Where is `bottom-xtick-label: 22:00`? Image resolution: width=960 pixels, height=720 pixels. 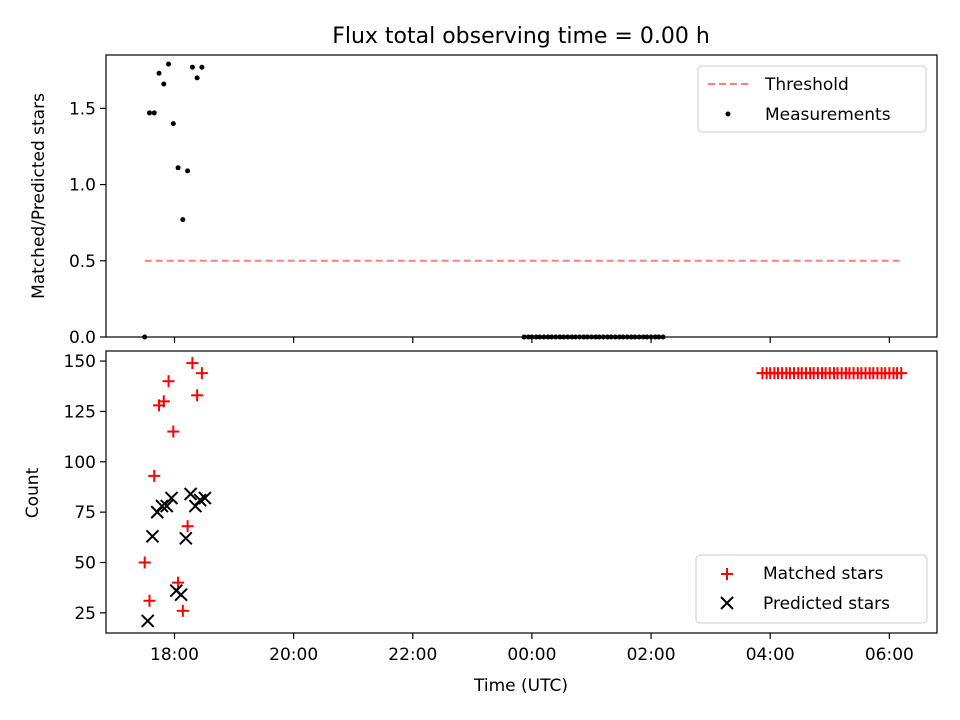
bottom-xtick-label: 22:00 is located at coordinates (412, 655).